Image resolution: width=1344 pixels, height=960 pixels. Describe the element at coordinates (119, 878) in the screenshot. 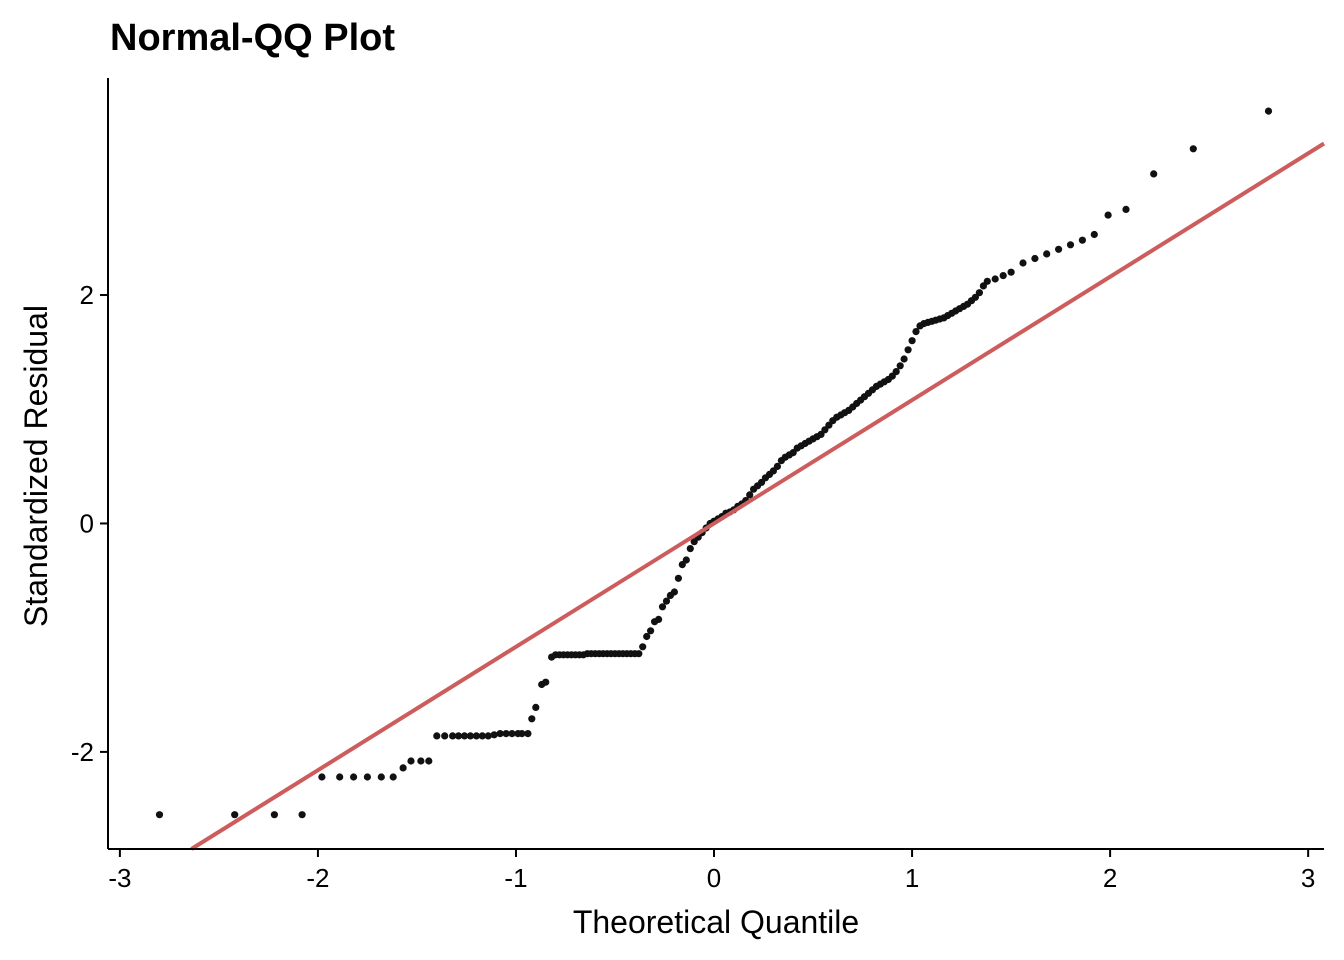

I see `x-tick-label: -3` at that location.